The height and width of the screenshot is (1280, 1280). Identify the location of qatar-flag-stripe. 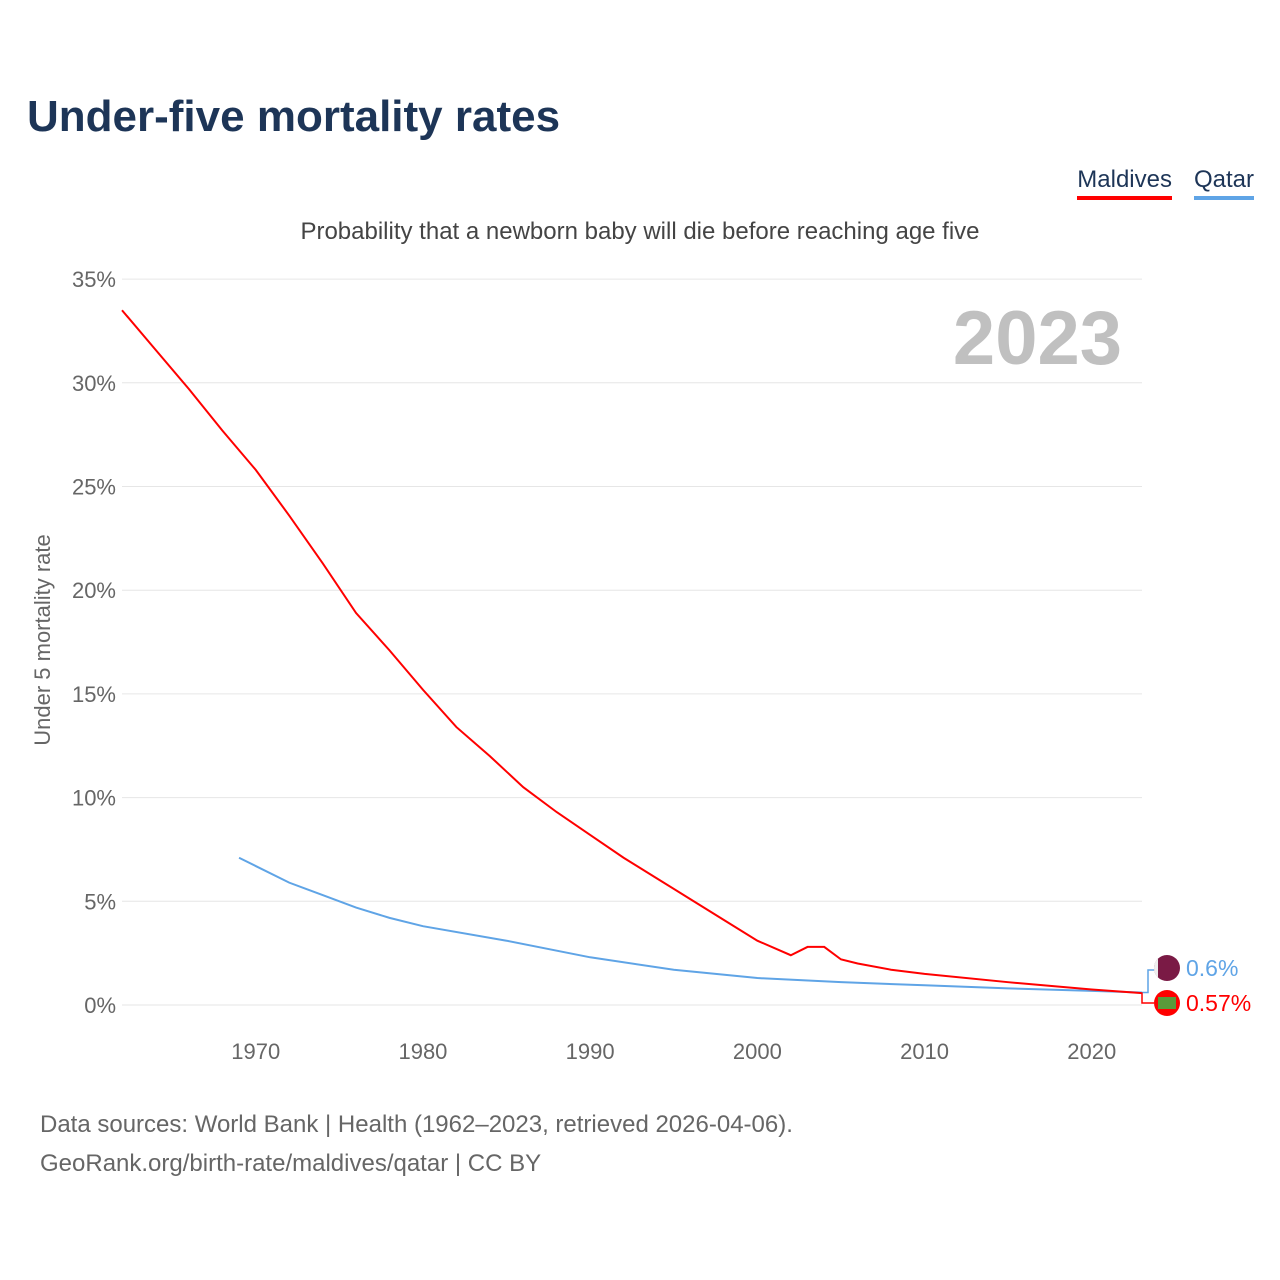
(1155, 968).